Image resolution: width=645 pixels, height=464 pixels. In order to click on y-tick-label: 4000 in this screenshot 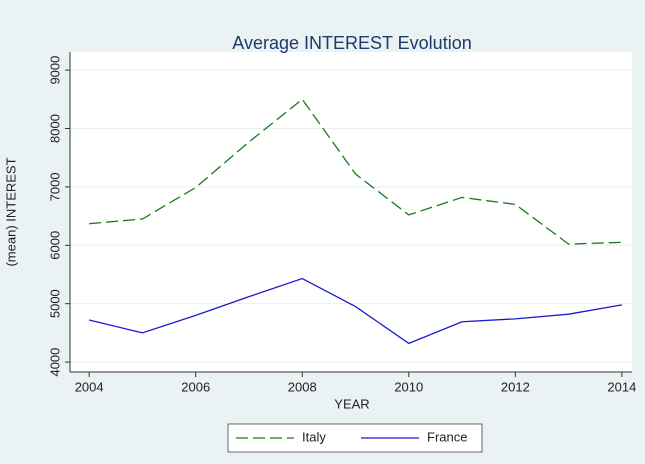, I will do `click(54, 362)`.